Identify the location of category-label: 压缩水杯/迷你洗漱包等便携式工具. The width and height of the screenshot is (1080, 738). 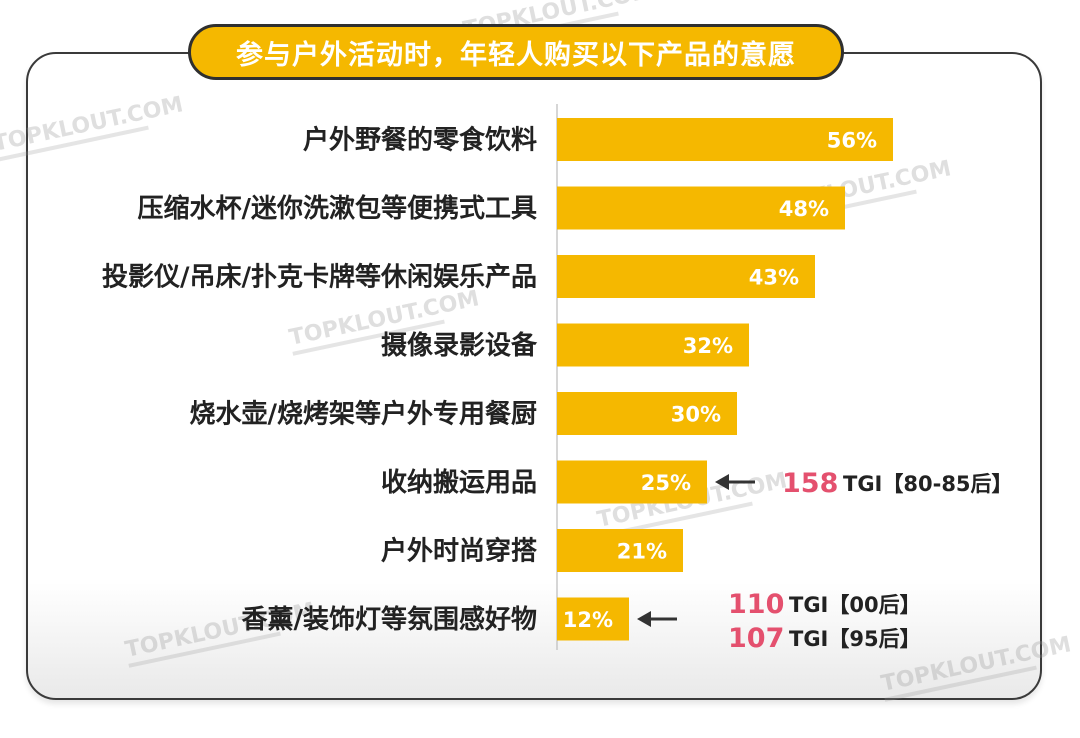
(338, 208).